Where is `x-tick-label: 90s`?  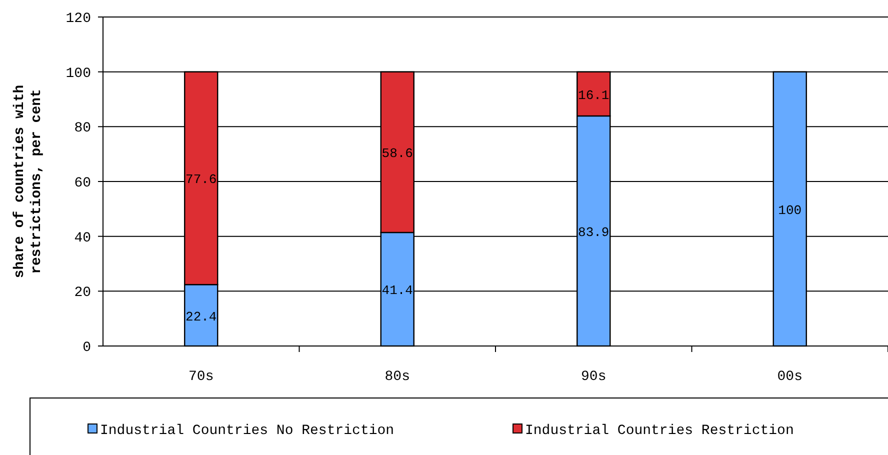 x-tick-label: 90s is located at coordinates (593, 377).